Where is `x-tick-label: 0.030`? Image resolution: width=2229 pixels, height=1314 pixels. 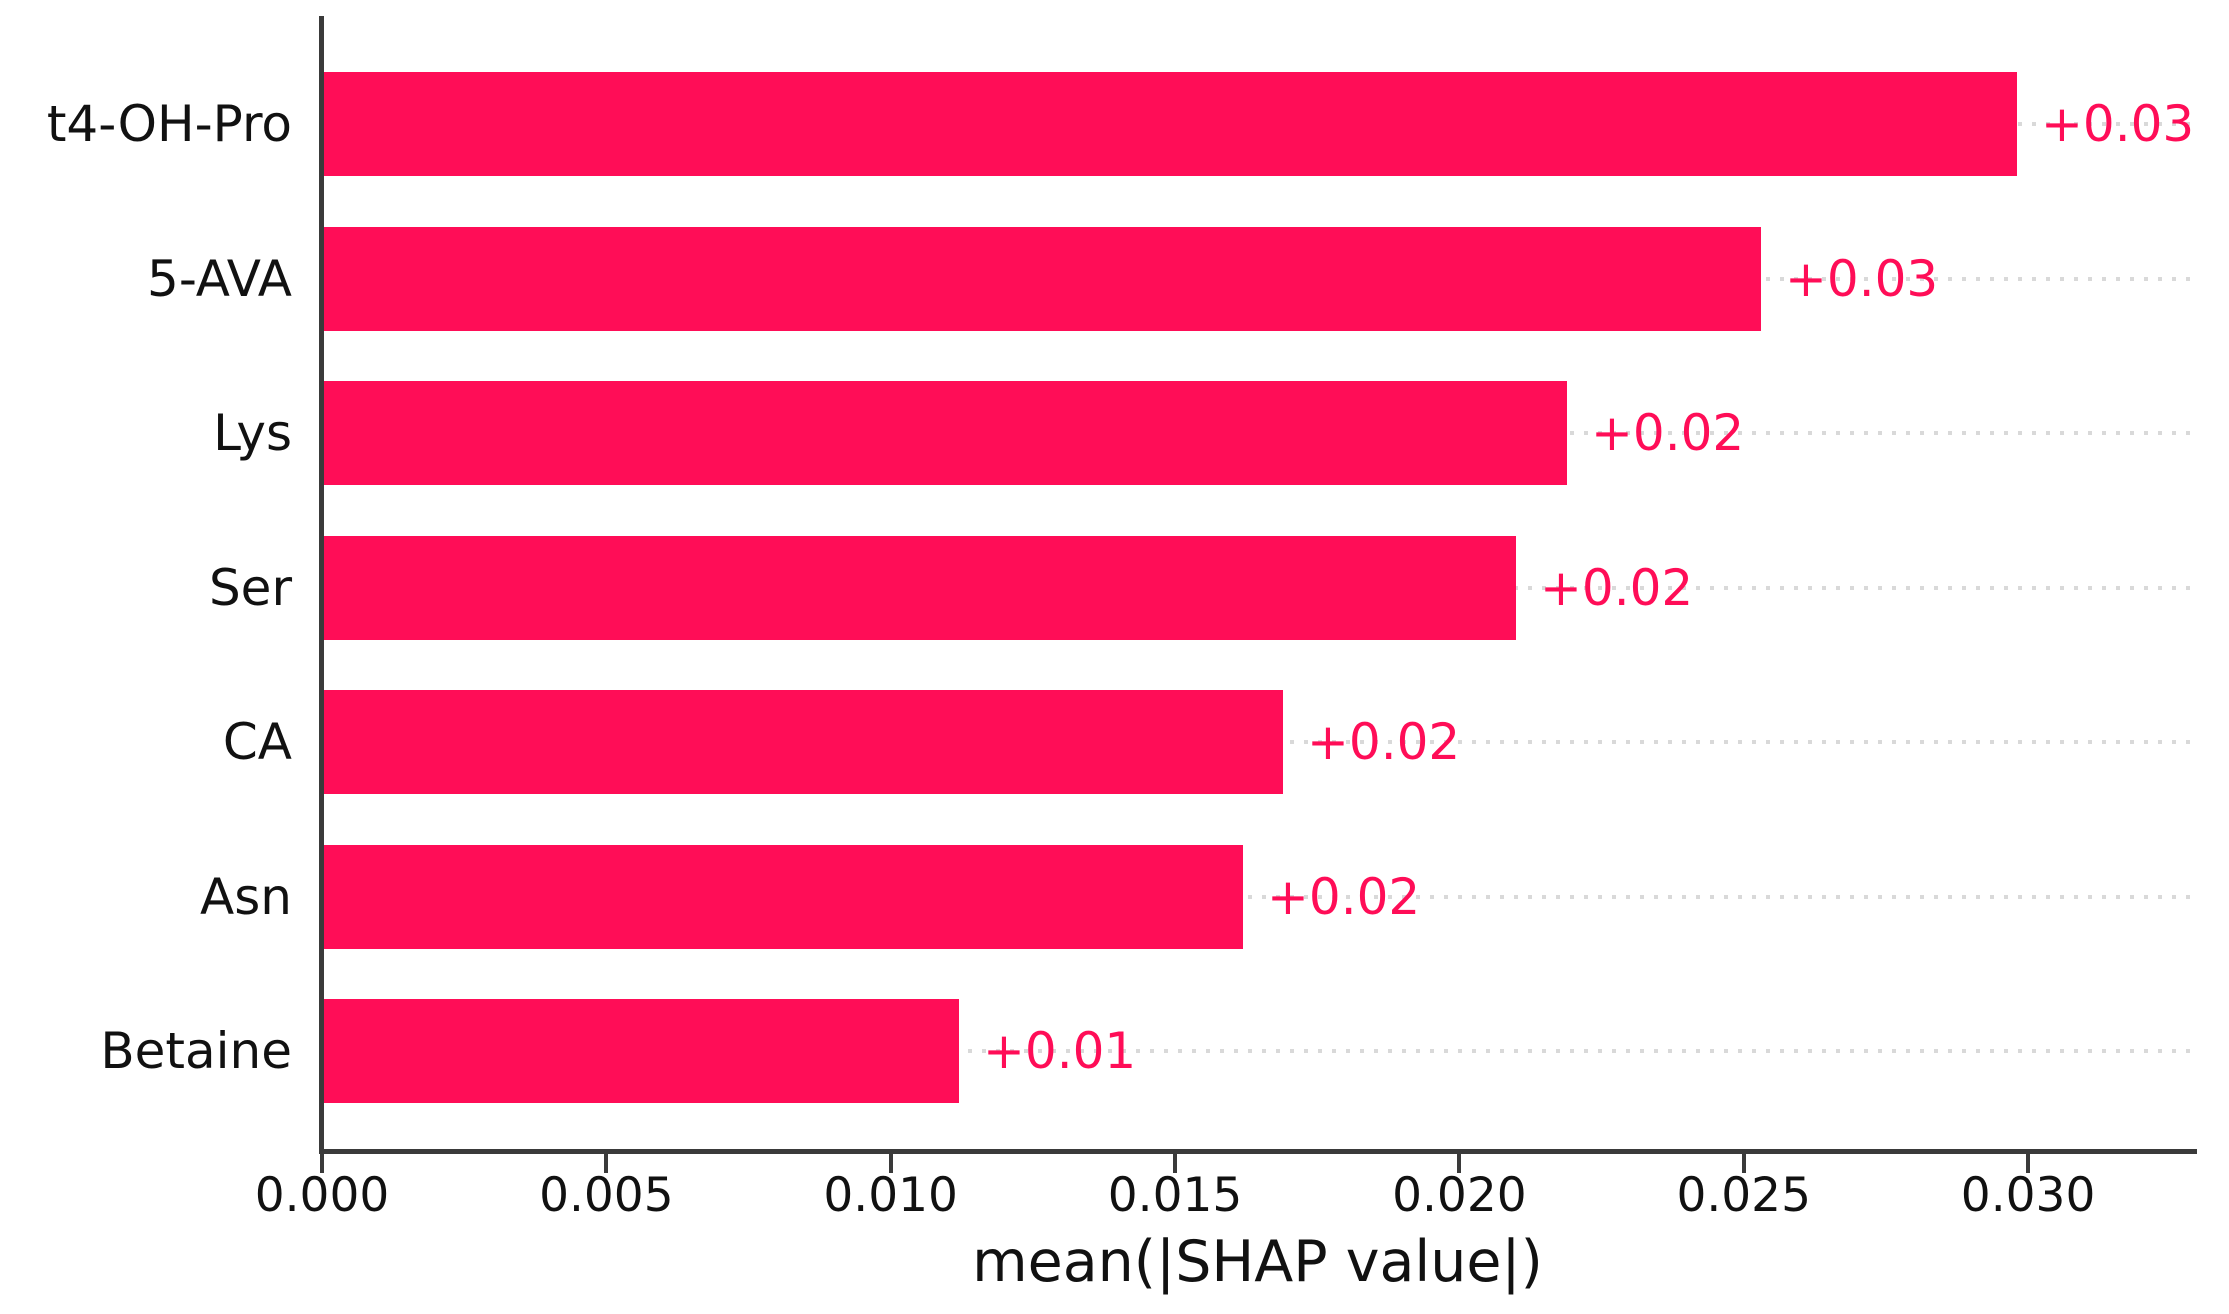
x-tick-label: 0.030 is located at coordinates (2028, 1195).